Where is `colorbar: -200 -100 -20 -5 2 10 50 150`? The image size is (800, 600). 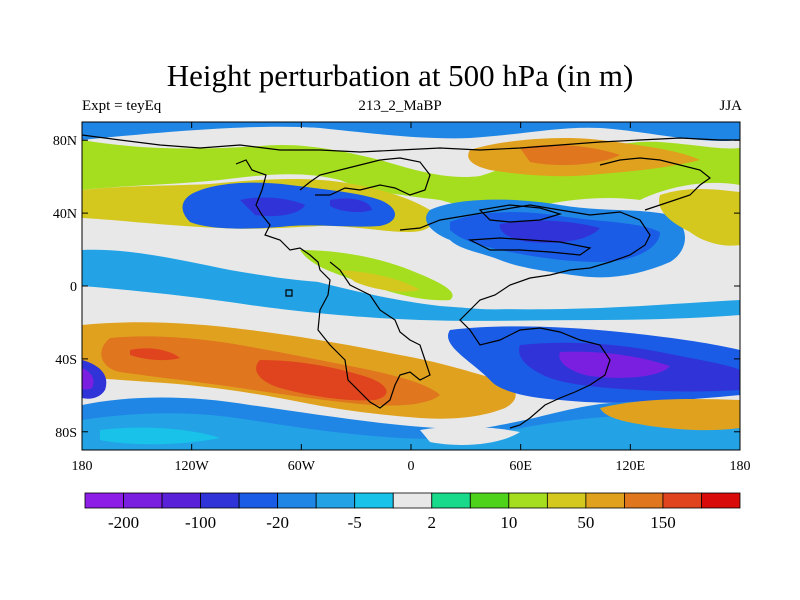 colorbar: -200 -100 -20 -5 2 10 50 150 is located at coordinates (412, 512).